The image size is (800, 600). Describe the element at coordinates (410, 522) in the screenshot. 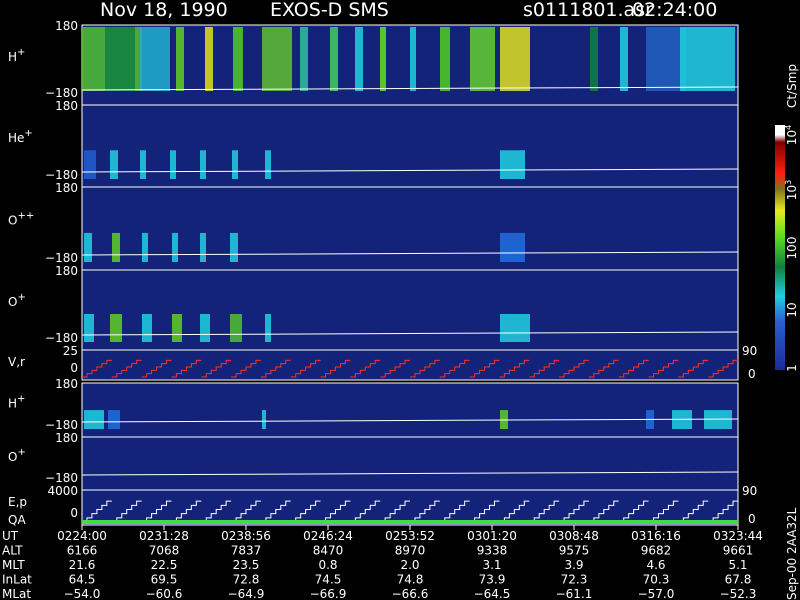

I see `qa-bar` at that location.